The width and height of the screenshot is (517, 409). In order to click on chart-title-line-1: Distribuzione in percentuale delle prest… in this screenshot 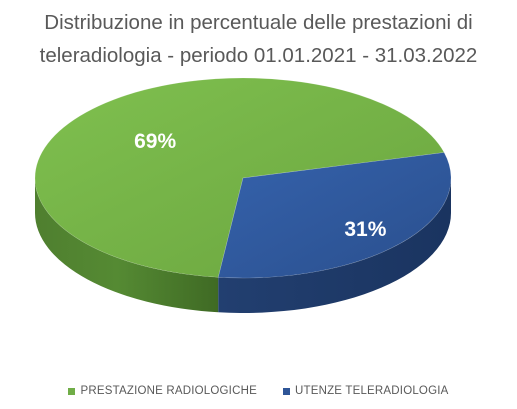, I will do `click(258, 22)`.